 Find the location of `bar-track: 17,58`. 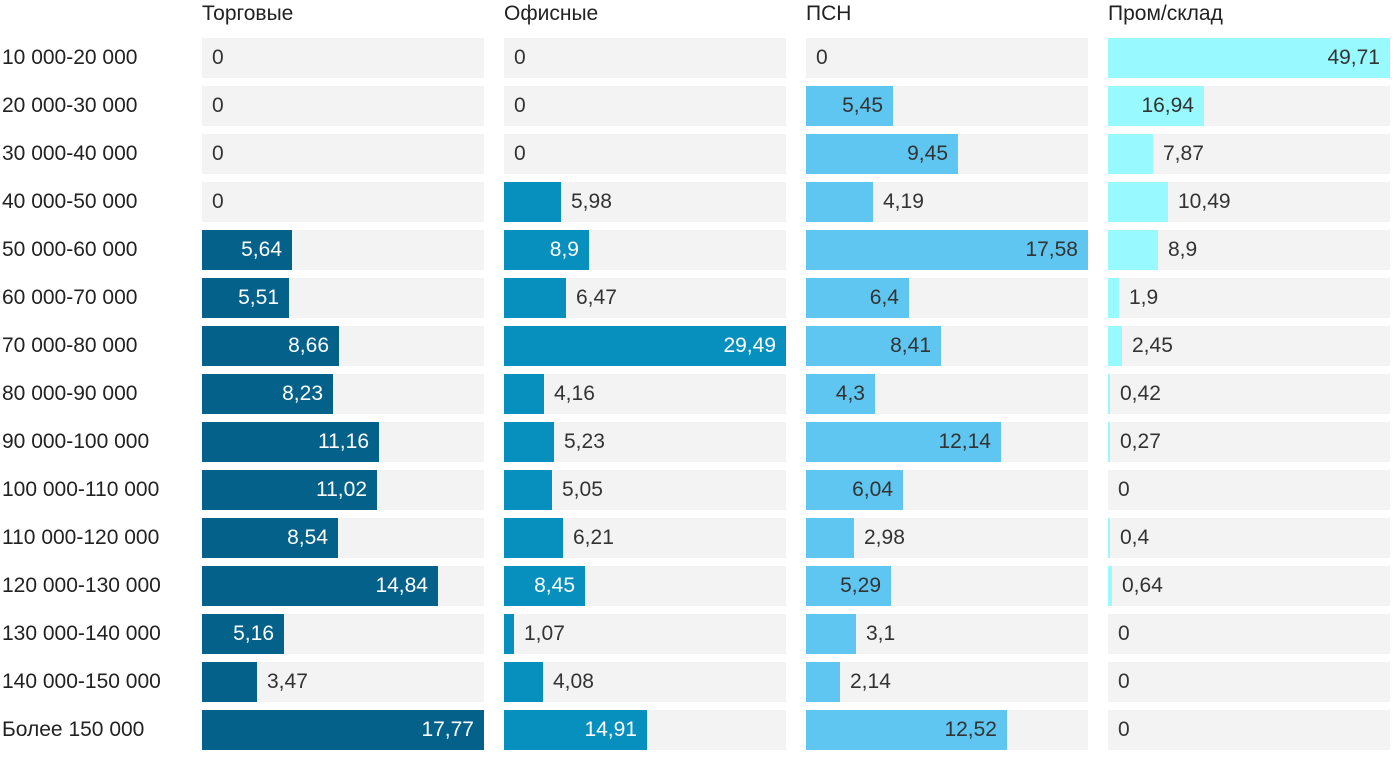

bar-track: 17,58 is located at coordinates (947, 250).